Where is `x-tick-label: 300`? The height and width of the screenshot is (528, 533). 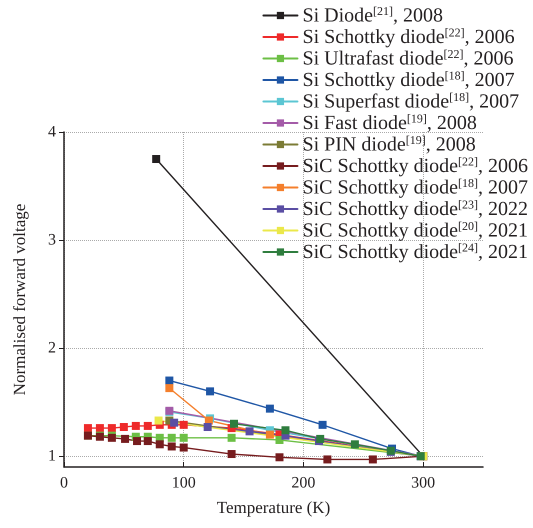 x-tick-label: 300 is located at coordinates (423, 483).